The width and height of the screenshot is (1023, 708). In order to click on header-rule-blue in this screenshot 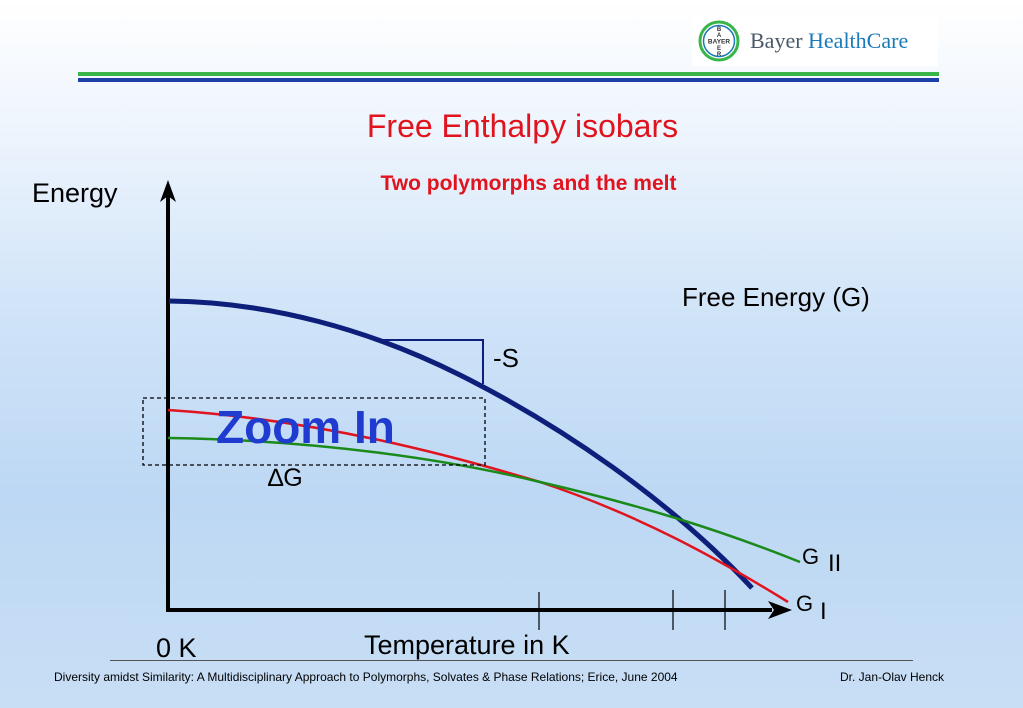, I will do `click(508, 80)`.